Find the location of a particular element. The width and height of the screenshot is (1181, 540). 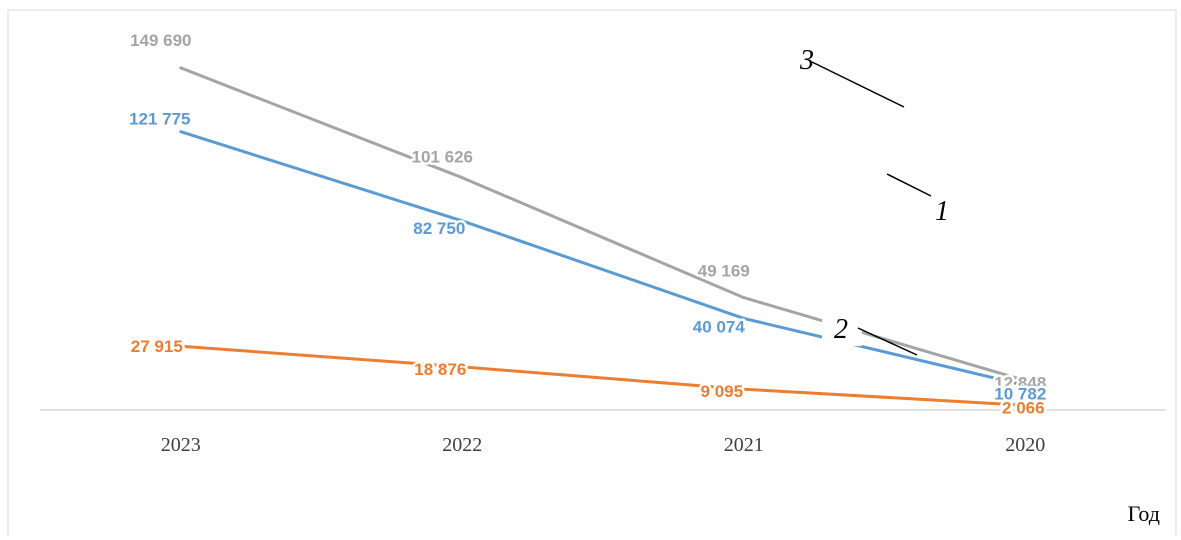

x-tick-label-2023: 2023 is located at coordinates (181, 445).